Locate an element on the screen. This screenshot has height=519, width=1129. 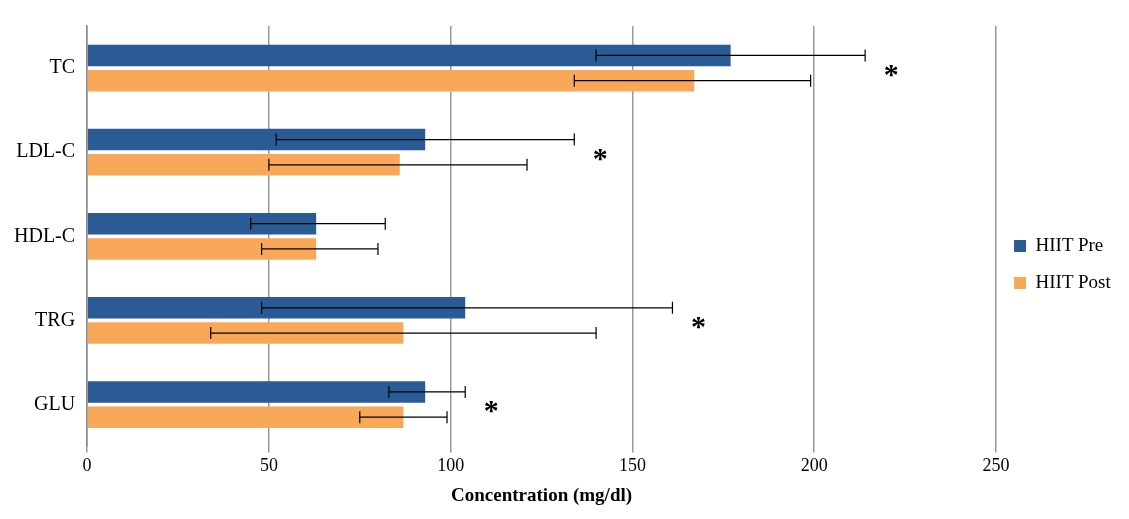
y-tick-label: LDL-C is located at coordinates (46, 150).